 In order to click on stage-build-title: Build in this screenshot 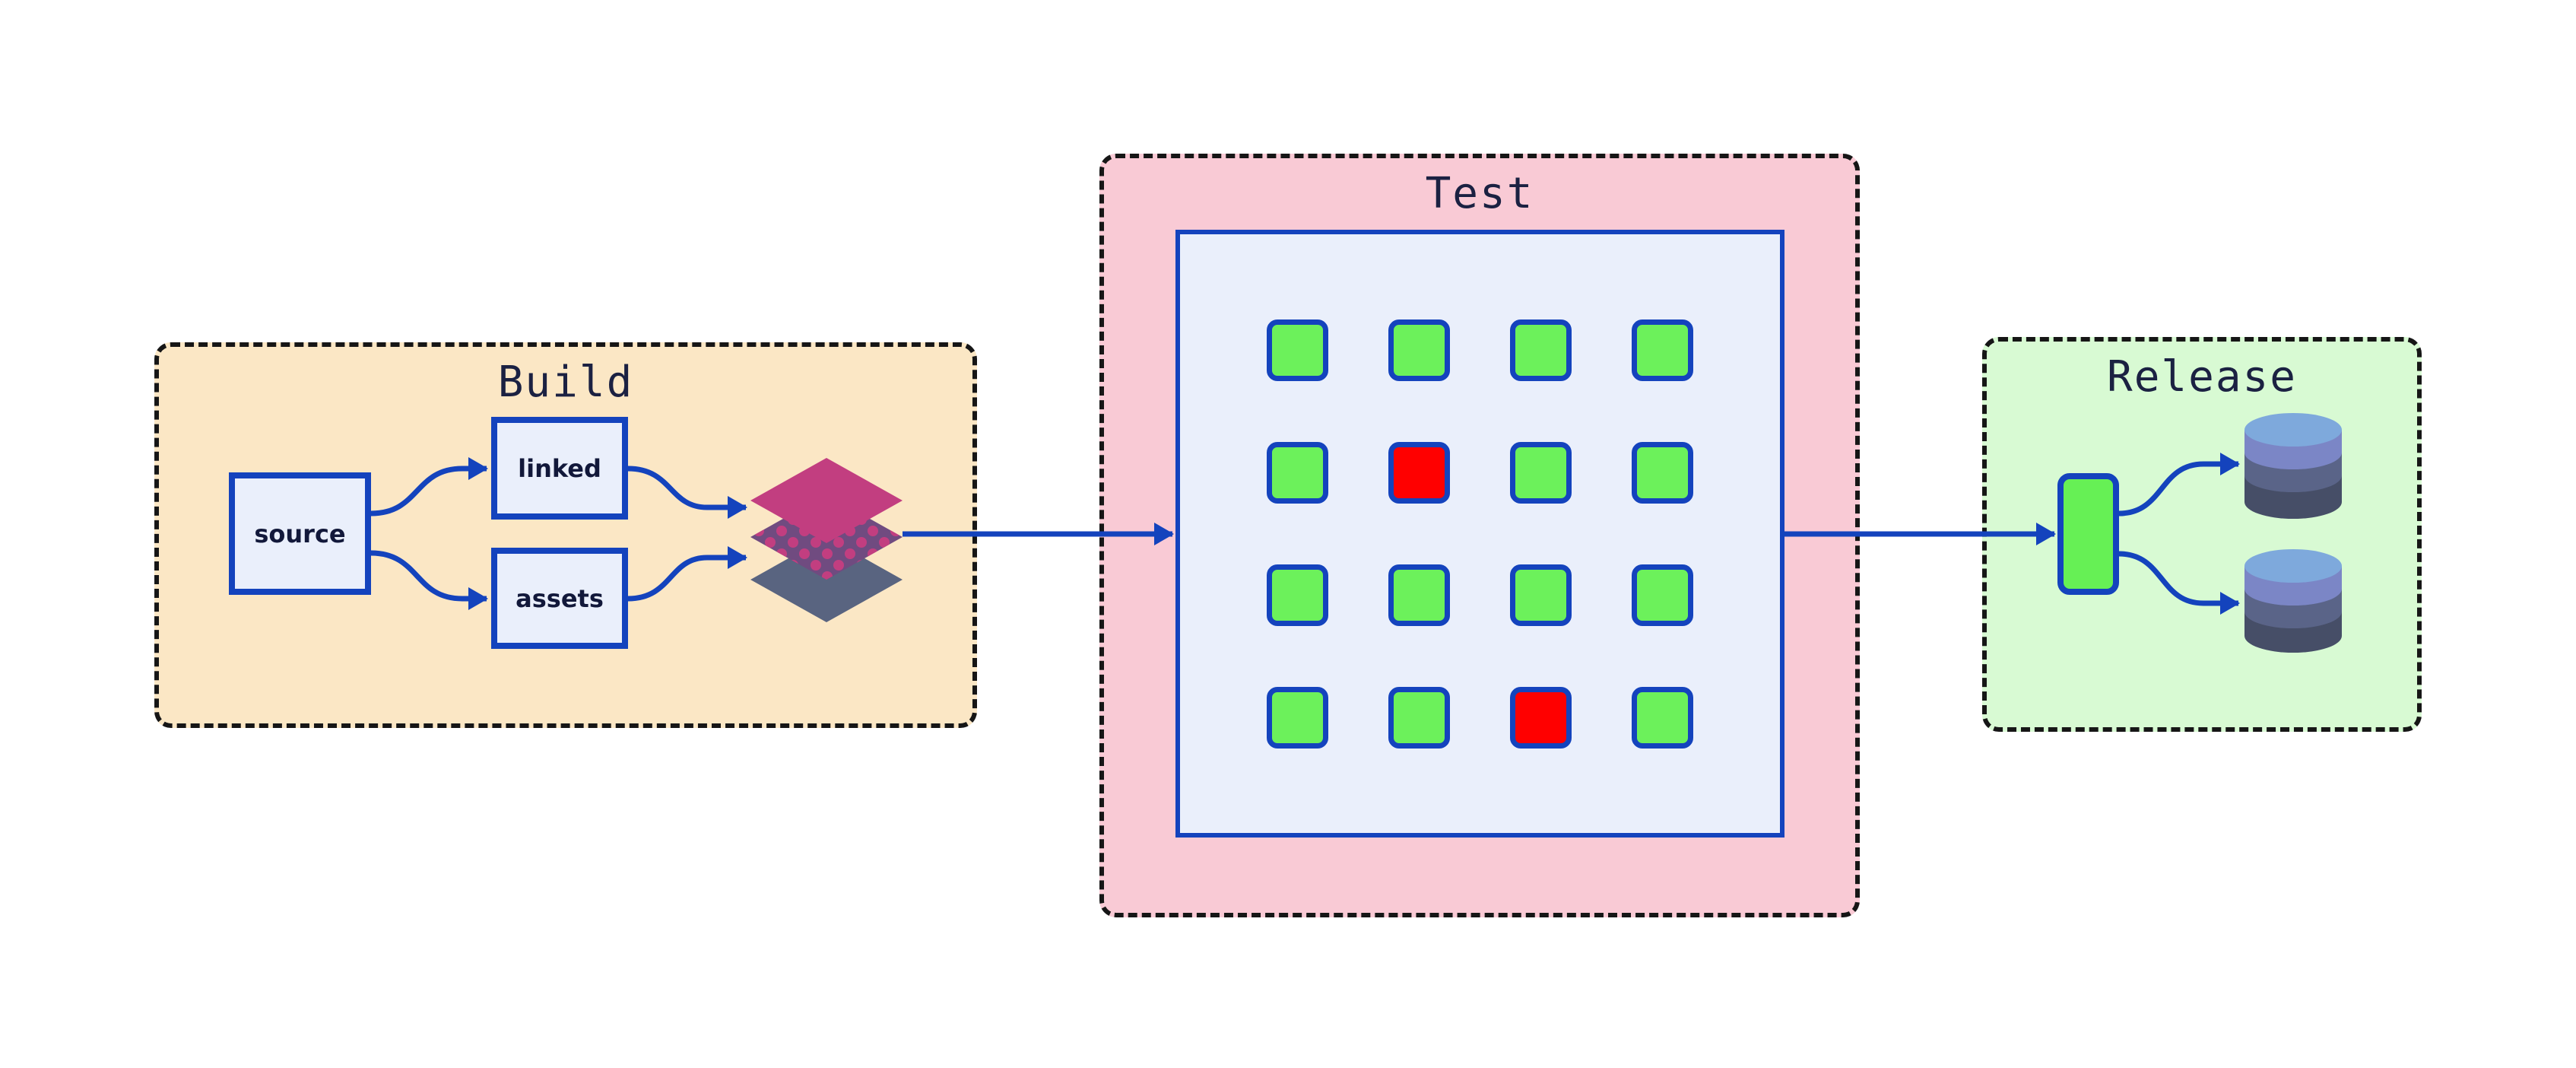, I will do `click(565, 382)`.